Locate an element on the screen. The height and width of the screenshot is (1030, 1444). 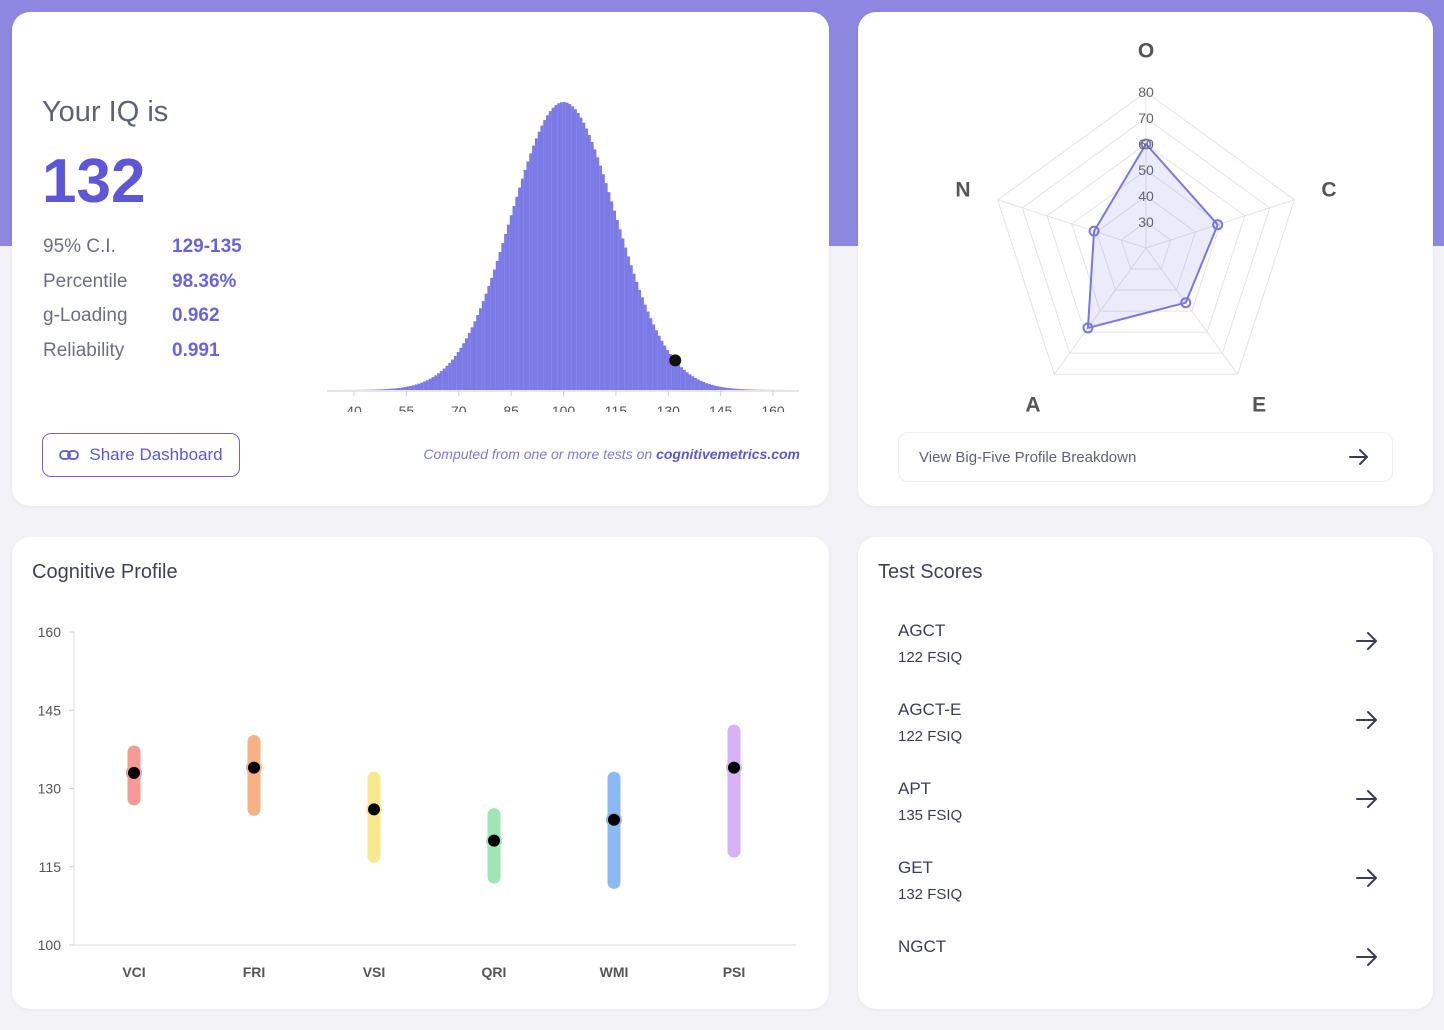
test-item: AGCT 122 FSIQ is located at coordinates (1145, 656).